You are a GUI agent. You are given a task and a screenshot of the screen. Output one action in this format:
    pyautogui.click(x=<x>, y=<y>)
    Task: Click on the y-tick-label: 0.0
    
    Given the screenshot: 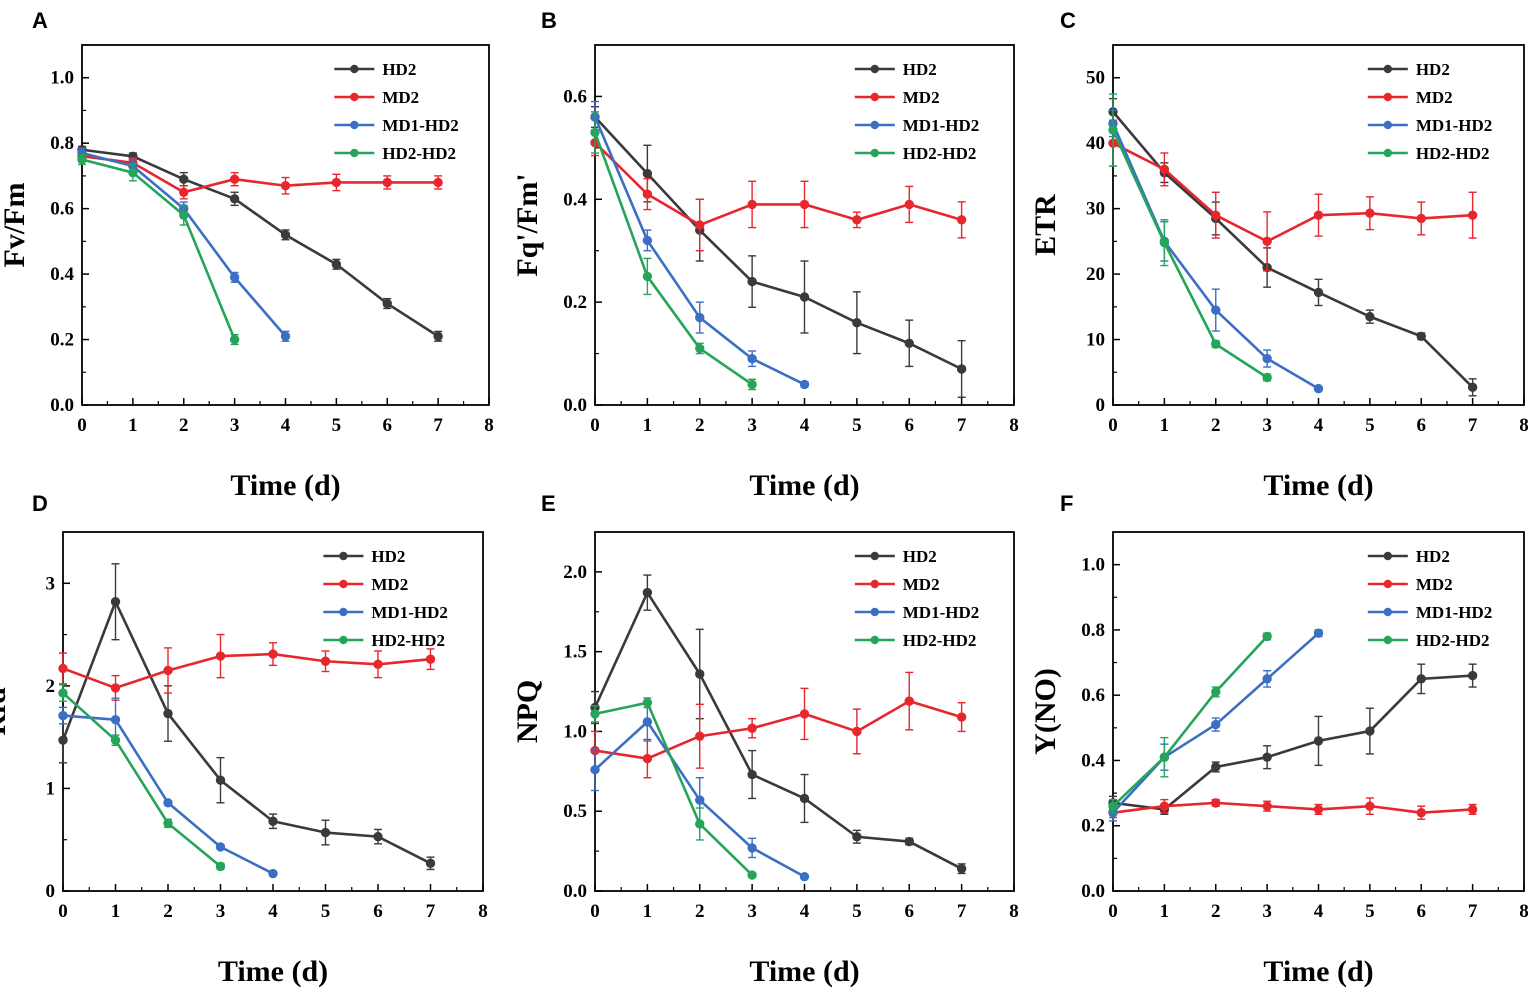 What is the action you would take?
    pyautogui.click(x=575, y=405)
    